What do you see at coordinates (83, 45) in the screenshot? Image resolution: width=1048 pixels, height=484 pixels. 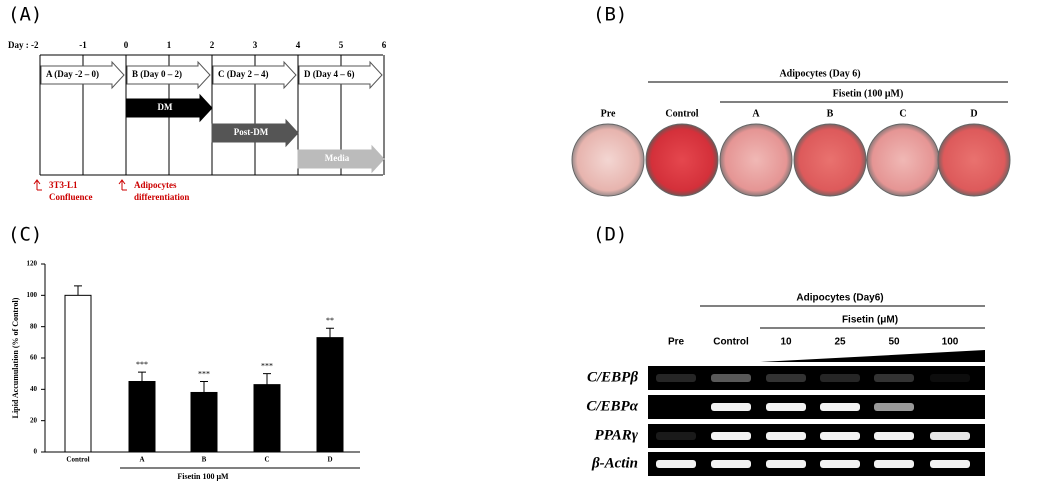 I see `day-tick: -1` at bounding box center [83, 45].